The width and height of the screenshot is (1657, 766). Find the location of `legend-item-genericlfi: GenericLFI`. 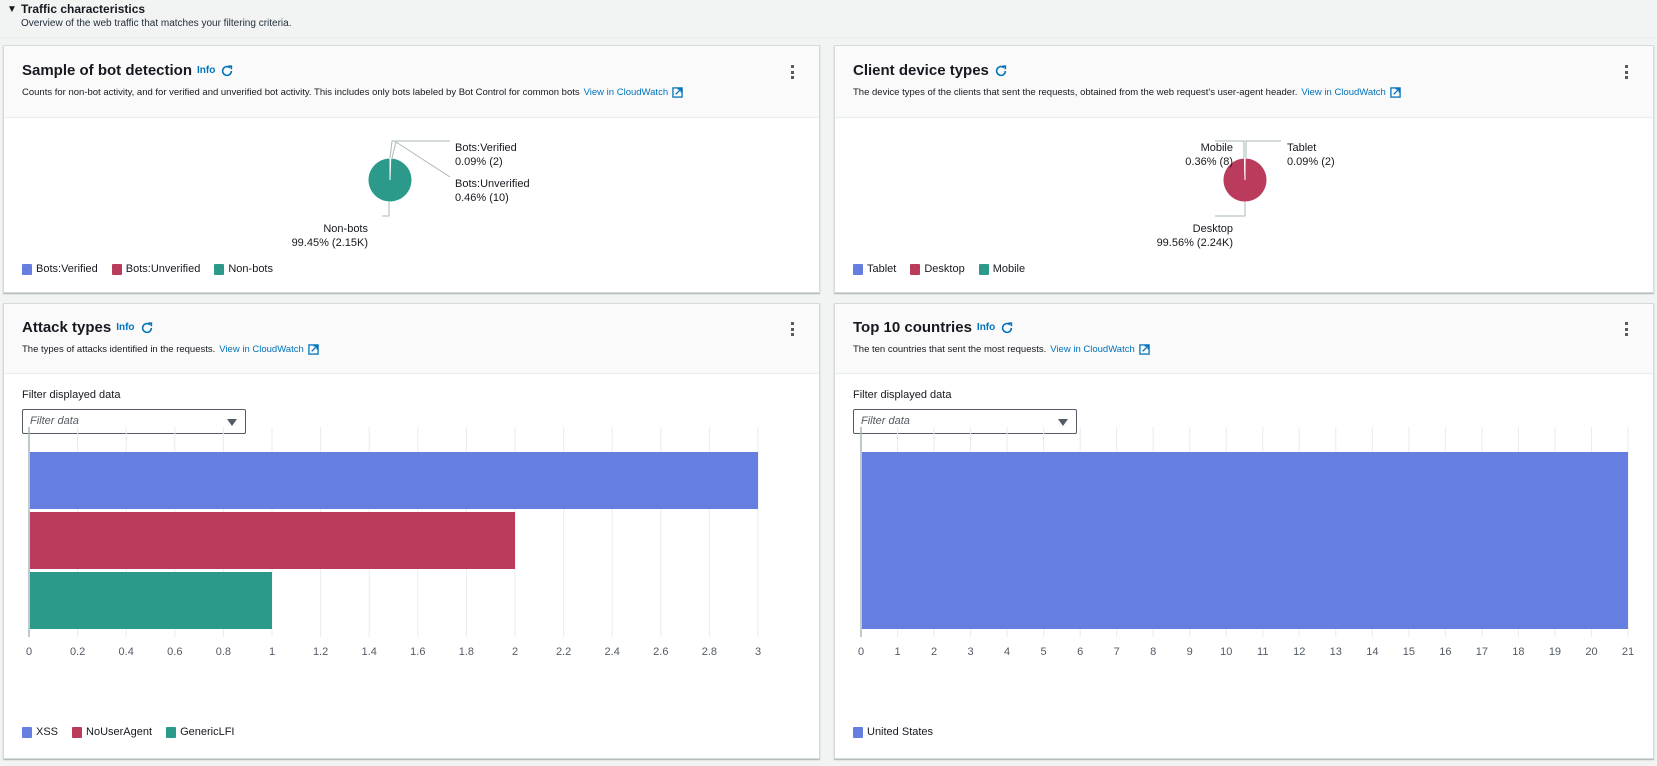

legend-item-genericlfi: GenericLFI is located at coordinates (200, 732).